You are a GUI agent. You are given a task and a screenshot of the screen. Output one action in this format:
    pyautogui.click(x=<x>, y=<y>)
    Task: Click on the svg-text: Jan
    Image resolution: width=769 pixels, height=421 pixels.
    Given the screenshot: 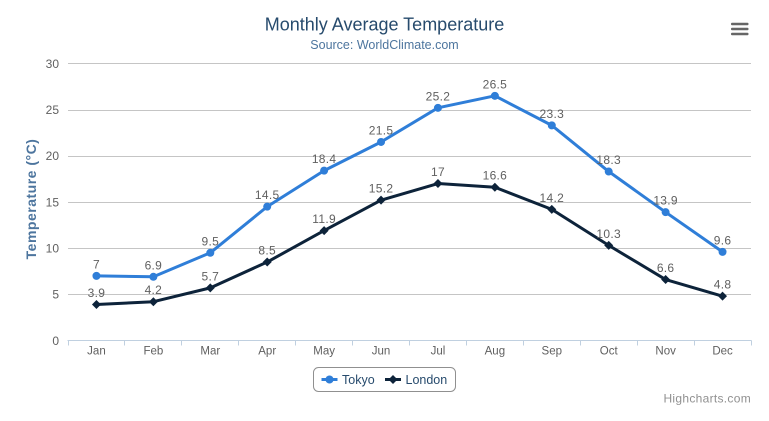 What is the action you would take?
    pyautogui.click(x=96, y=352)
    